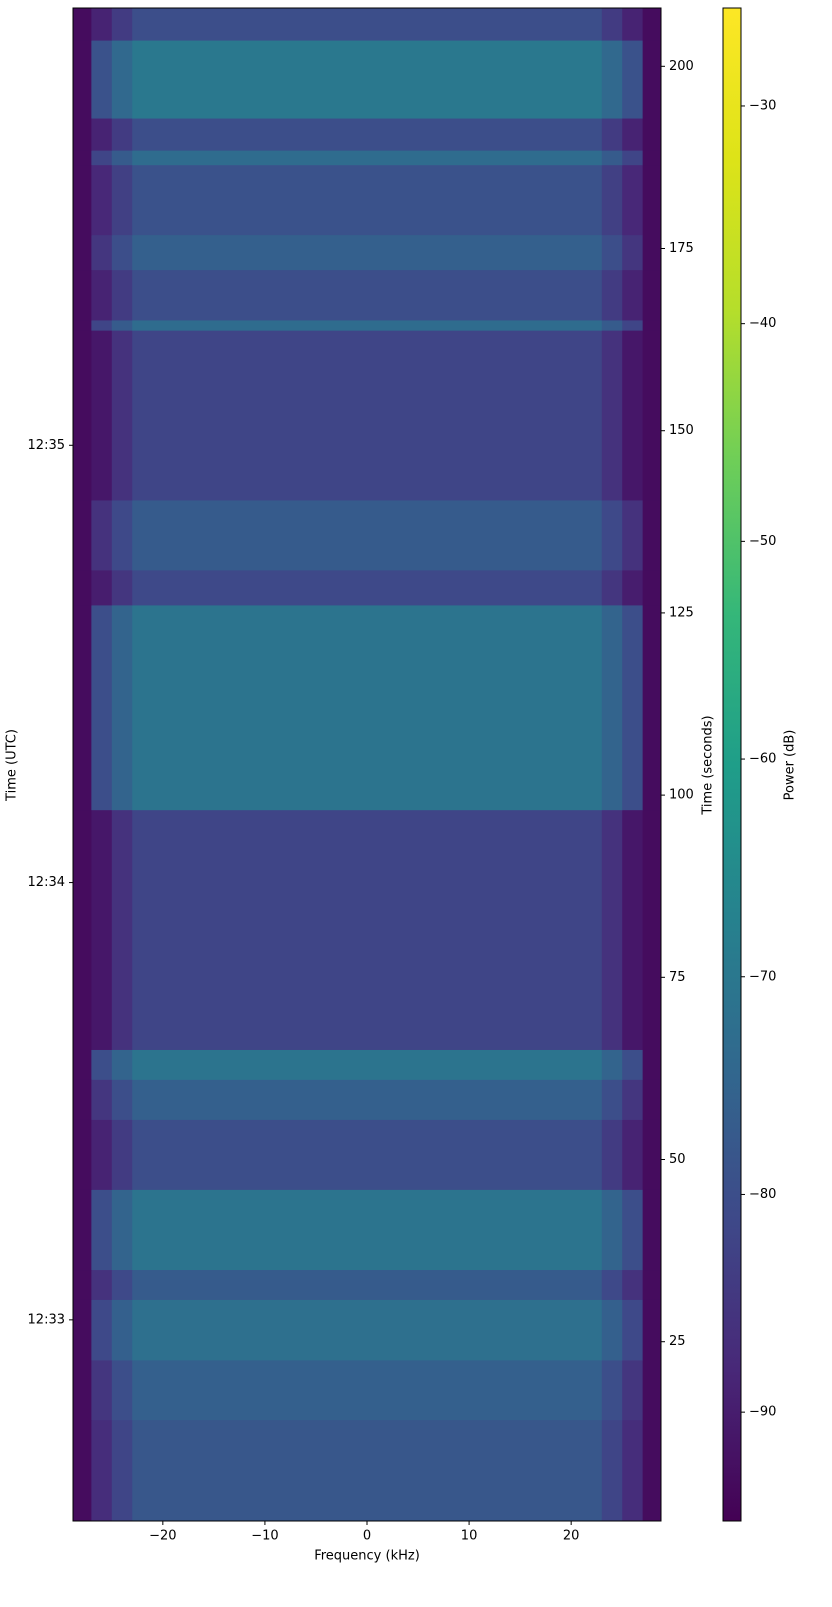  What do you see at coordinates (790, 765) in the screenshot?
I see `colorbar-label: Power (dB)` at bounding box center [790, 765].